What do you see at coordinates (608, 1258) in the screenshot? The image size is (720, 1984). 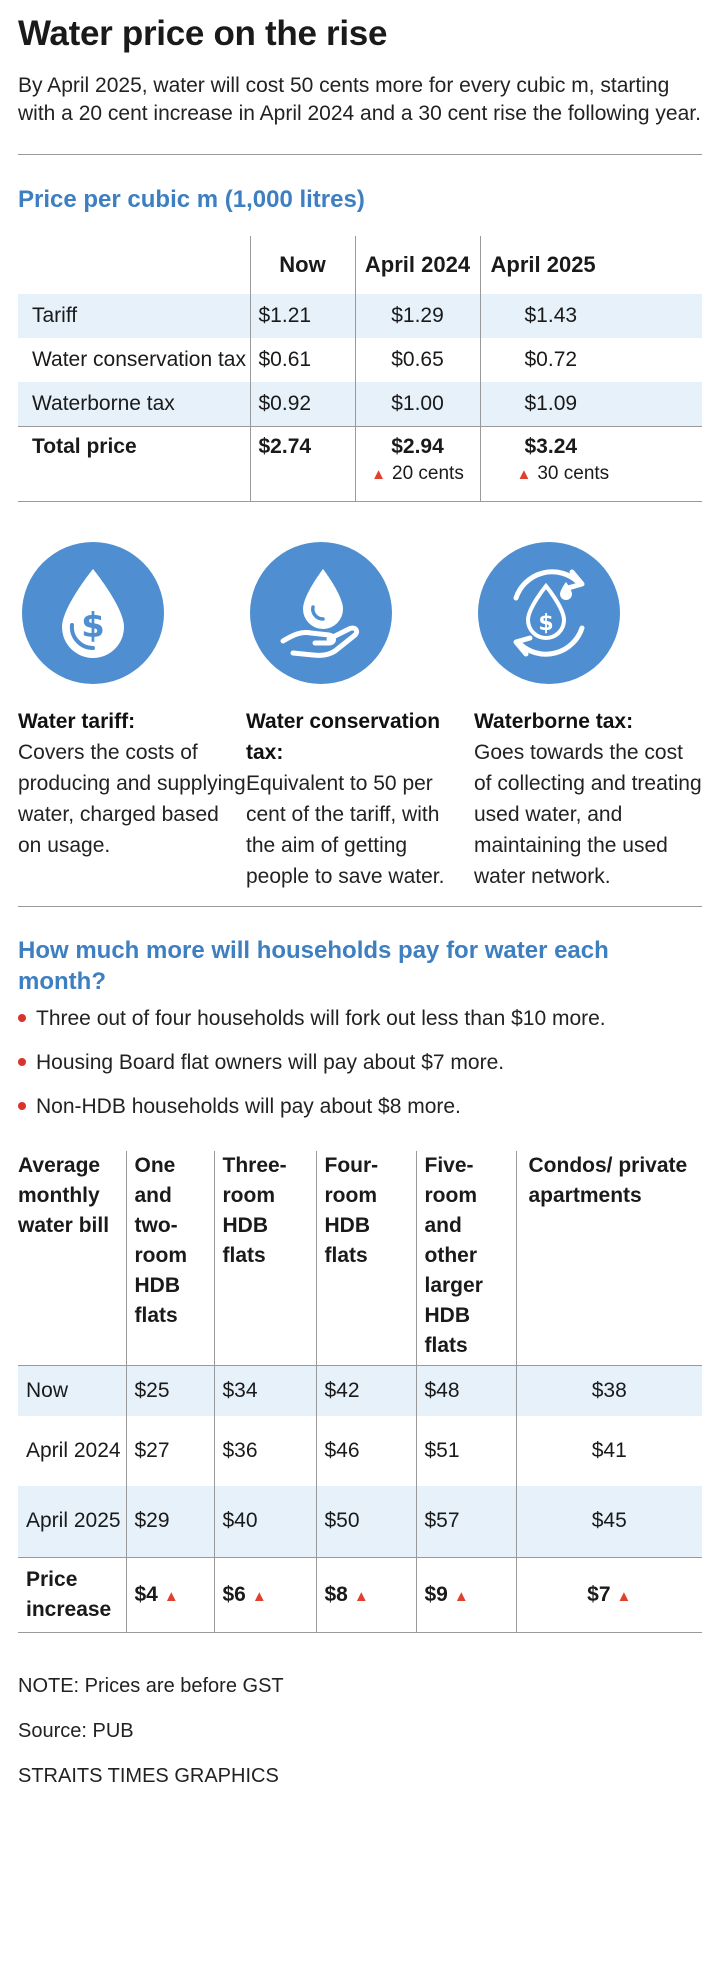 I see `bill-header-col: Condos/ private apartments` at bounding box center [608, 1258].